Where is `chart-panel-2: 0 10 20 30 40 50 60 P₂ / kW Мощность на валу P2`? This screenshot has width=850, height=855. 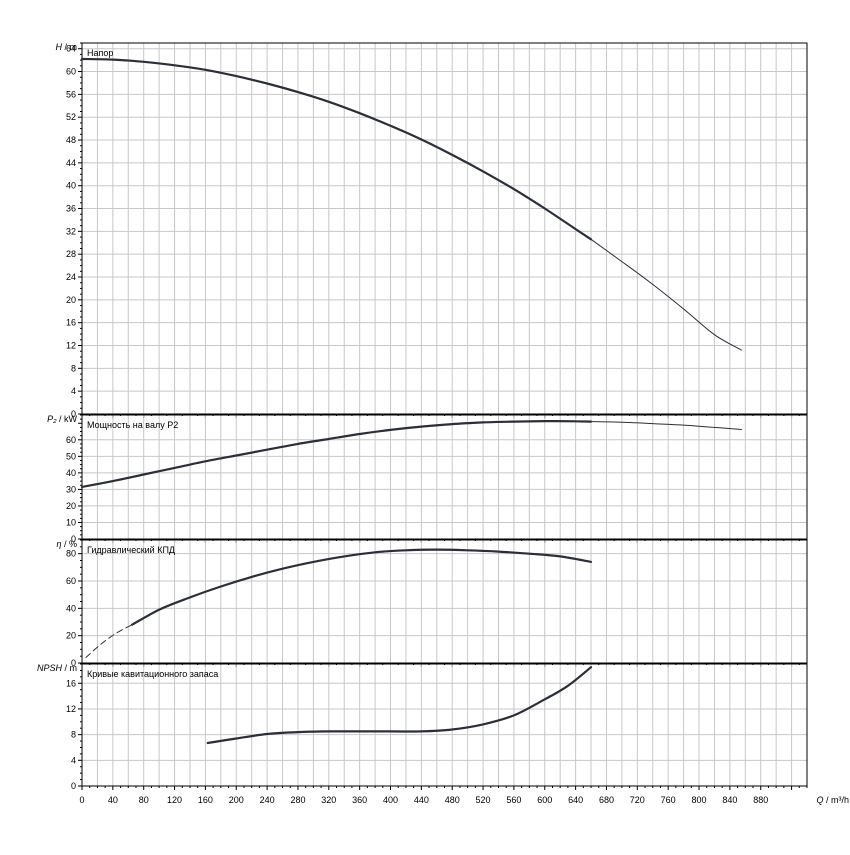 chart-panel-2: 0 10 20 30 40 50 60 P₂ / kW Мощность на валу P2 is located at coordinates (427, 479).